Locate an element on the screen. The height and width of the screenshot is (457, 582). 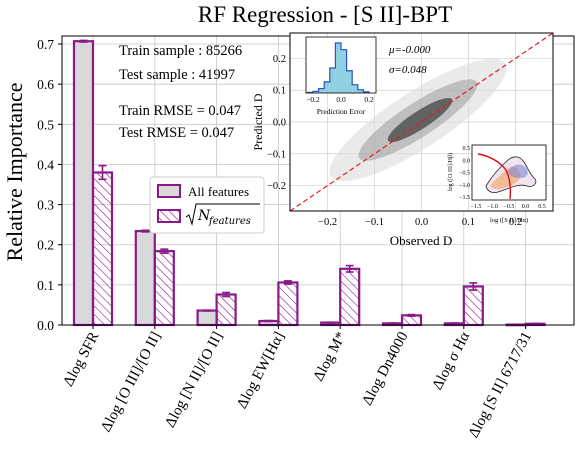
main-y-tick-label: 0.5 is located at coordinates (45, 124).